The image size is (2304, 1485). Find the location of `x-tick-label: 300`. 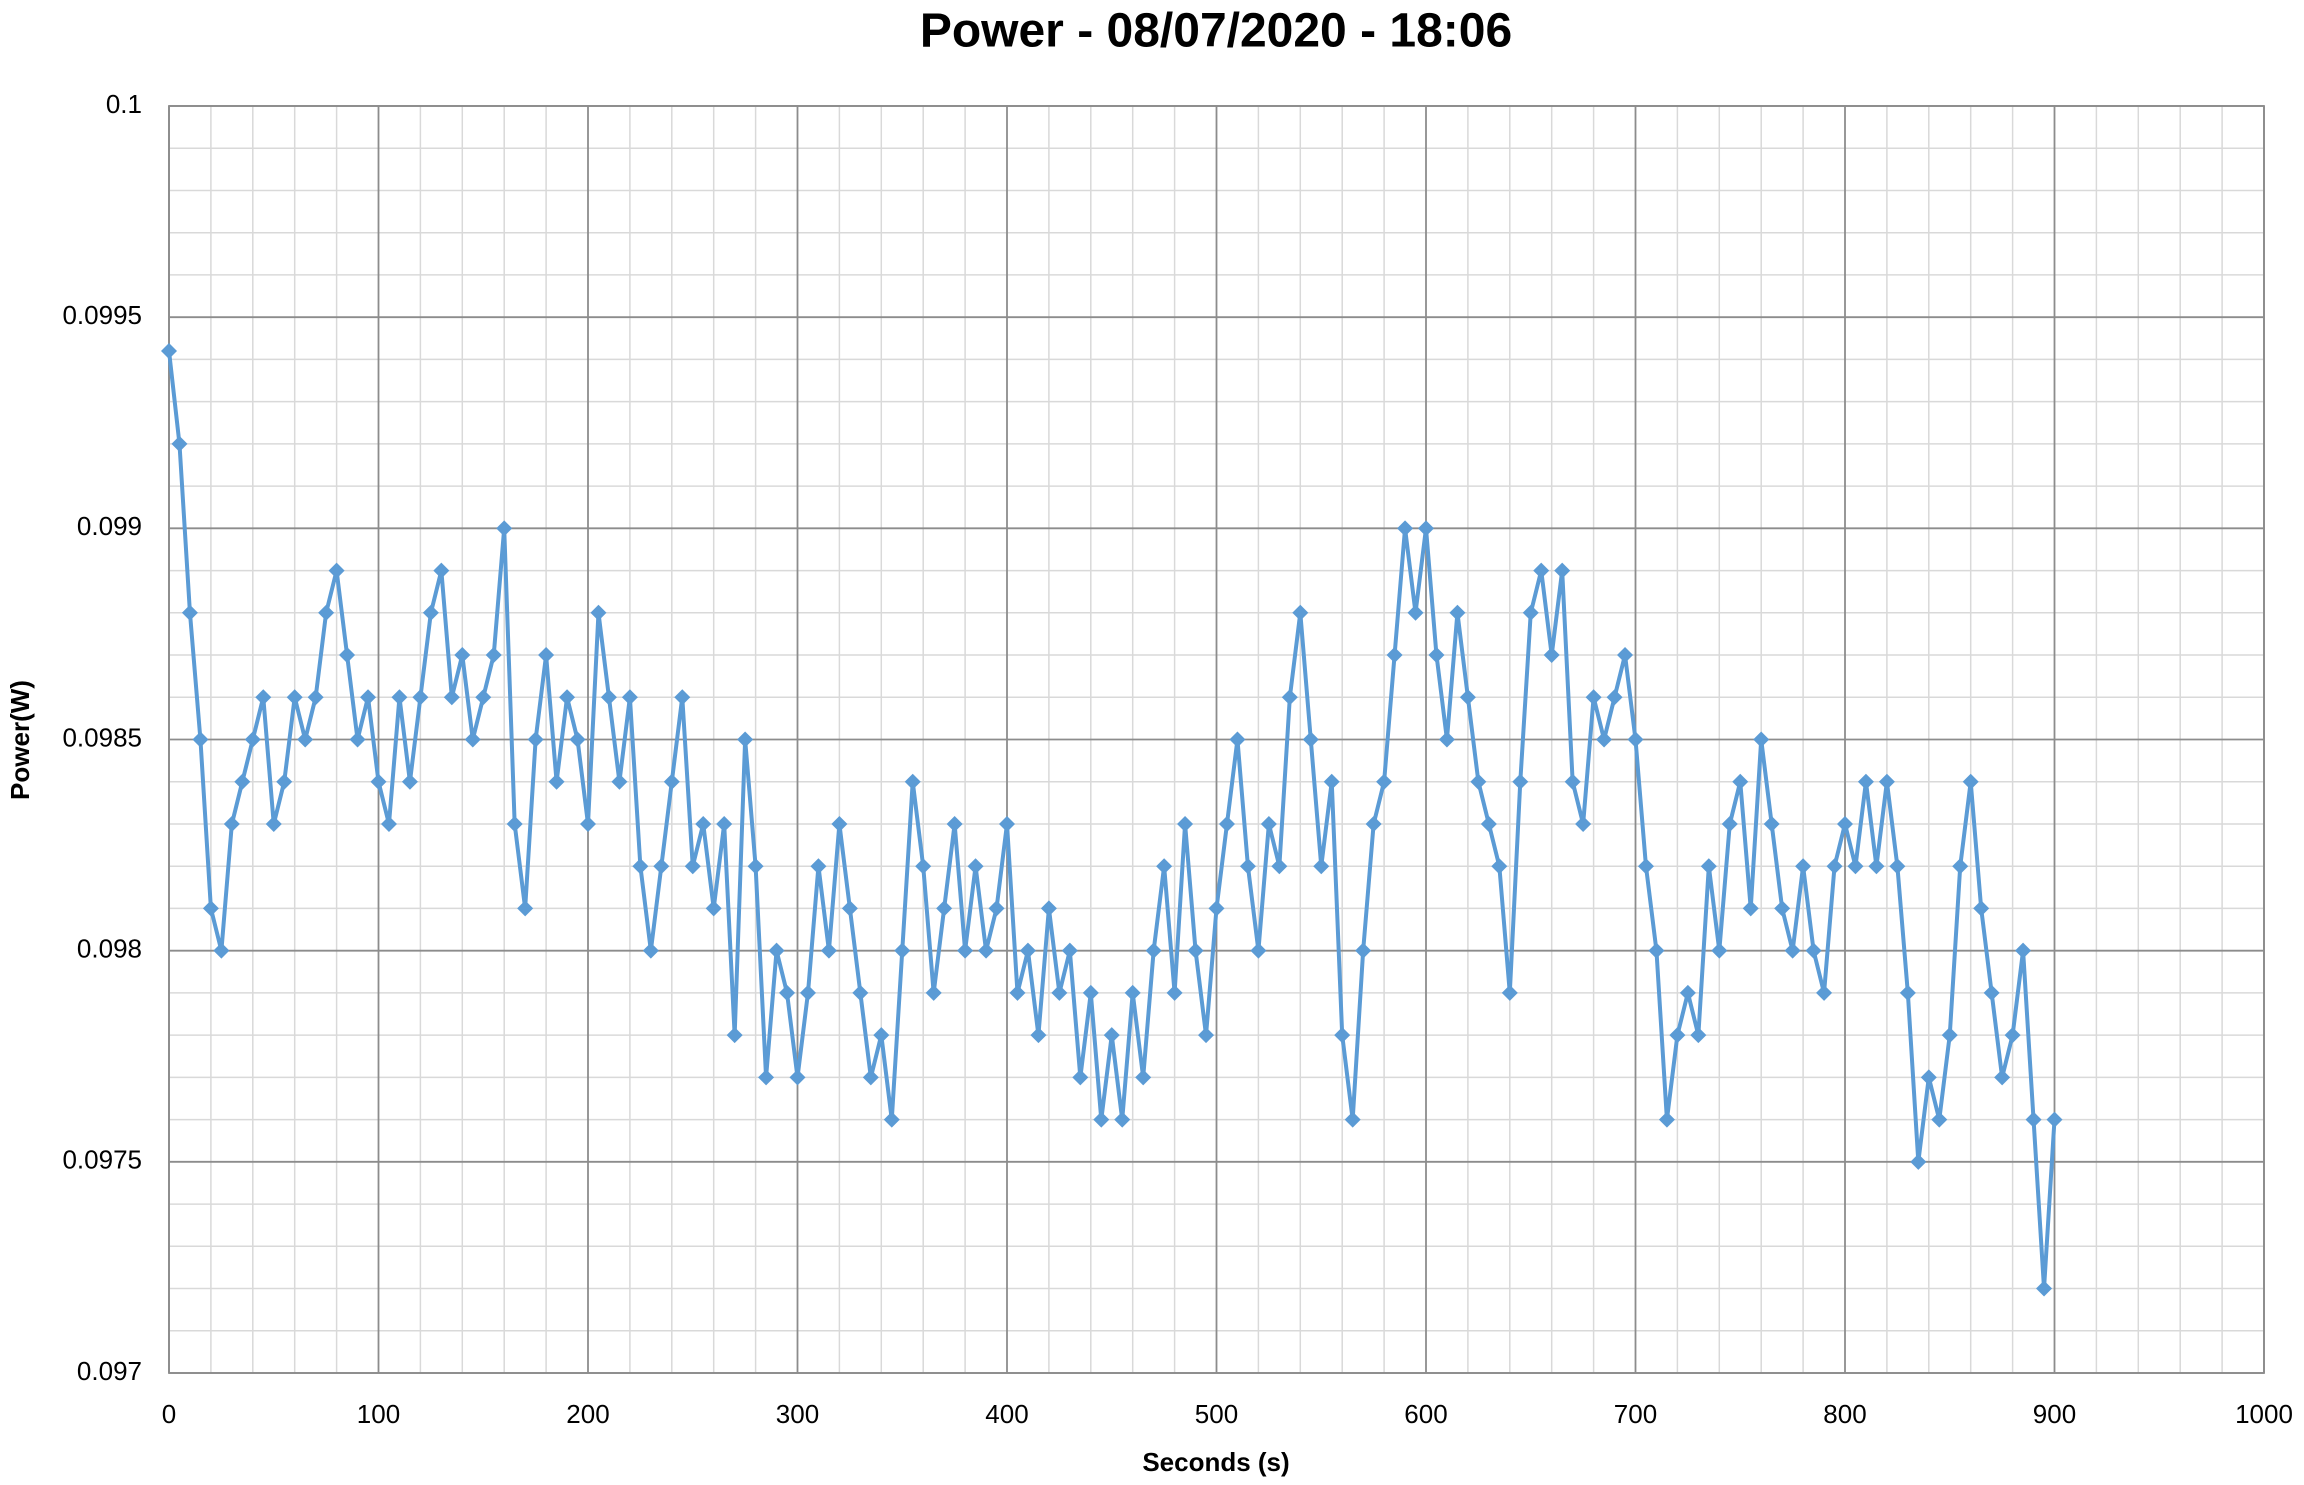

x-tick-label: 300 is located at coordinates (797, 1414).